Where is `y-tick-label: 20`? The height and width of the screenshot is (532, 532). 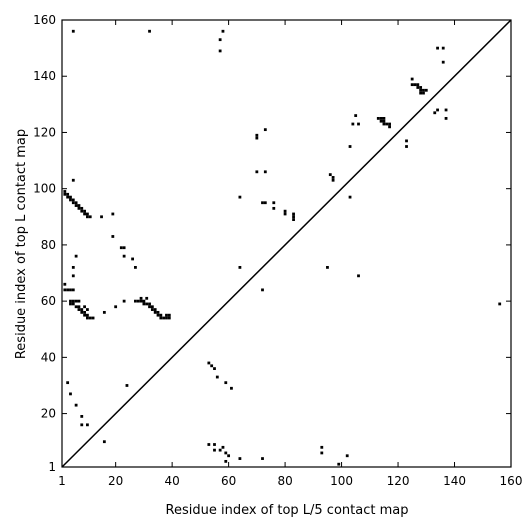
y-tick-label: 20 is located at coordinates (48, 414).